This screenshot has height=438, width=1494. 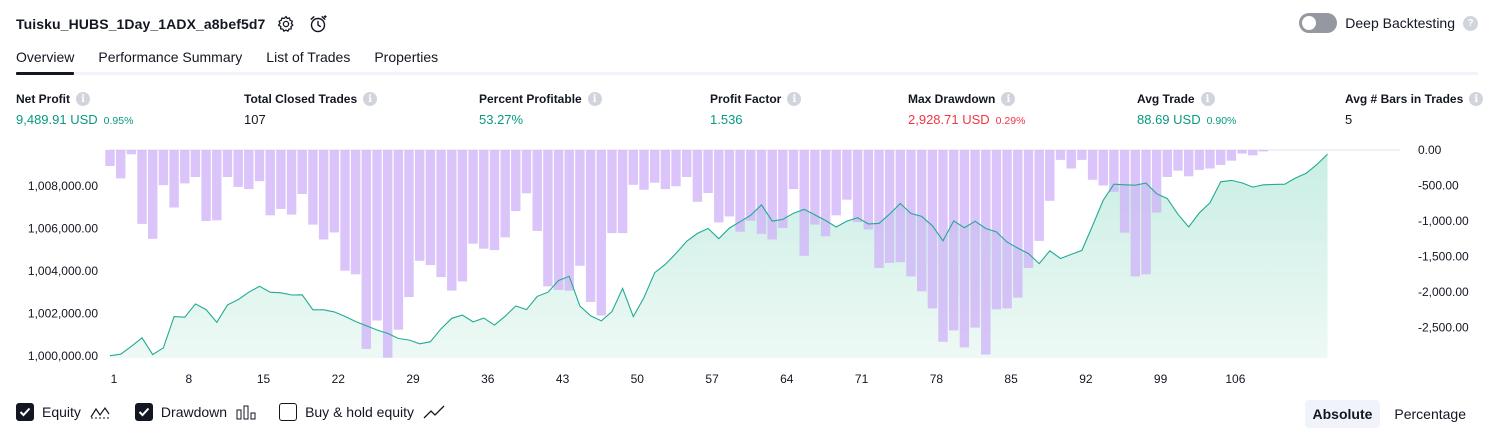 What do you see at coordinates (318, 24) in the screenshot?
I see `alarm-clock-icon` at bounding box center [318, 24].